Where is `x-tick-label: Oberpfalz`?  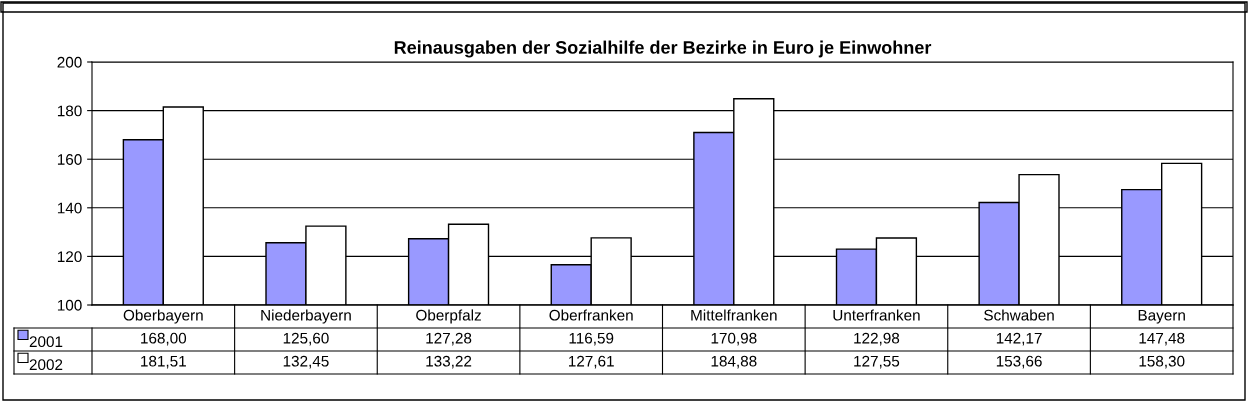
x-tick-label: Oberpfalz is located at coordinates (448, 316).